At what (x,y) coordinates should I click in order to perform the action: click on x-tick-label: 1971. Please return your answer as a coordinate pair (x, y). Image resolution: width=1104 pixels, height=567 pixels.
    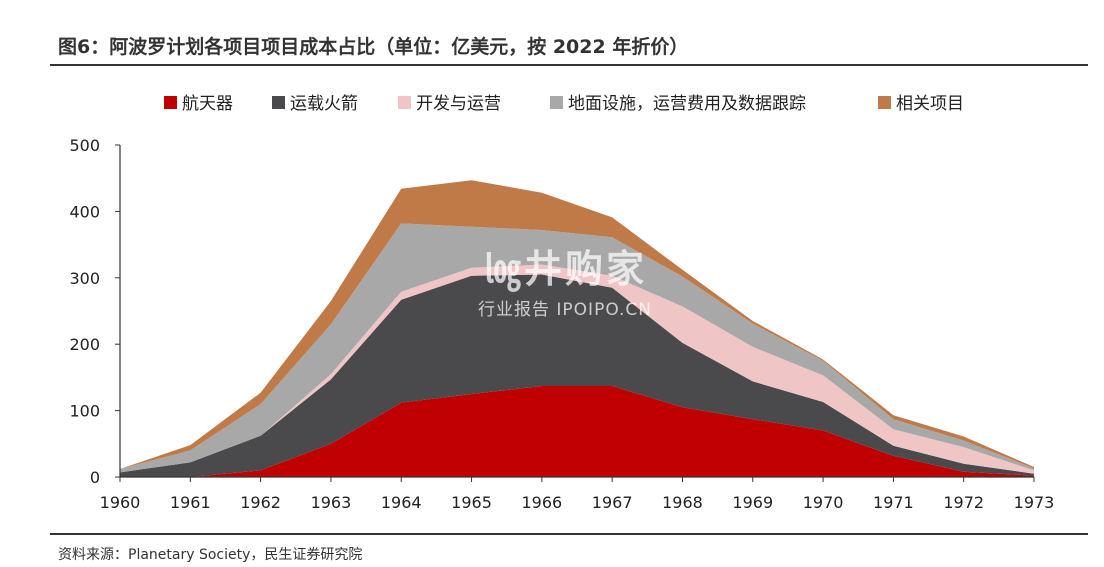
    Looking at the image, I should click on (893, 502).